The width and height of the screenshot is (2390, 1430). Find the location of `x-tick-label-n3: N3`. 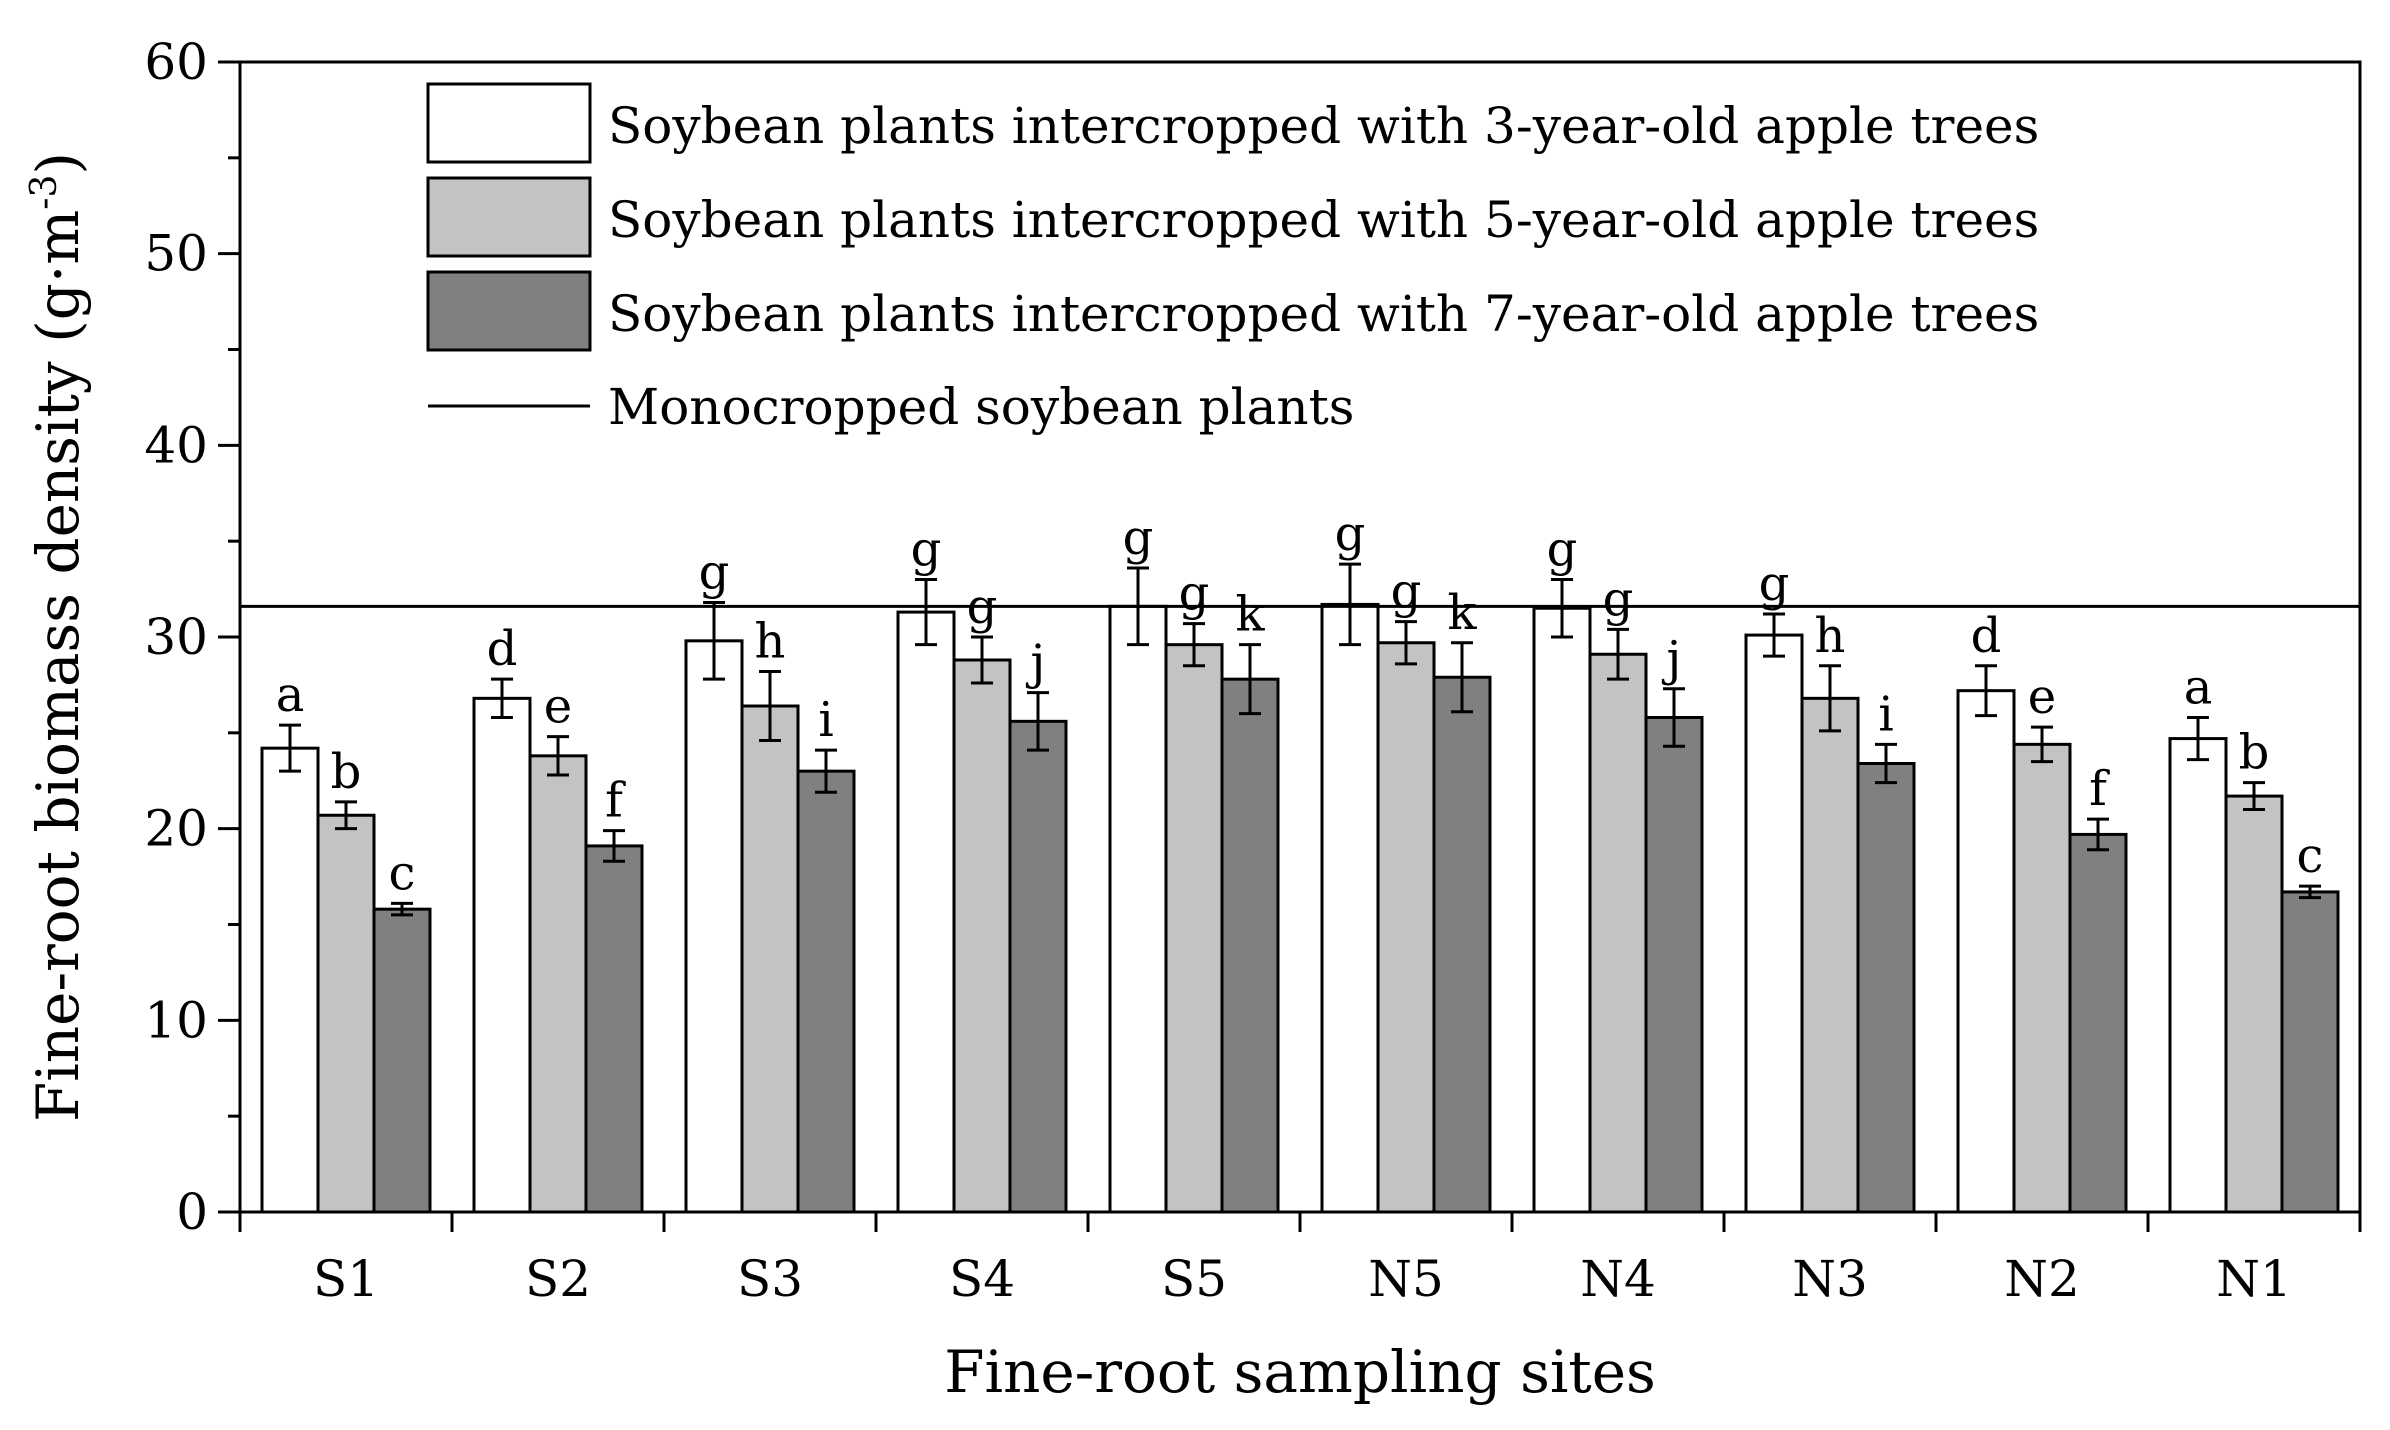

x-tick-label-n3: N3 is located at coordinates (1830, 1279).